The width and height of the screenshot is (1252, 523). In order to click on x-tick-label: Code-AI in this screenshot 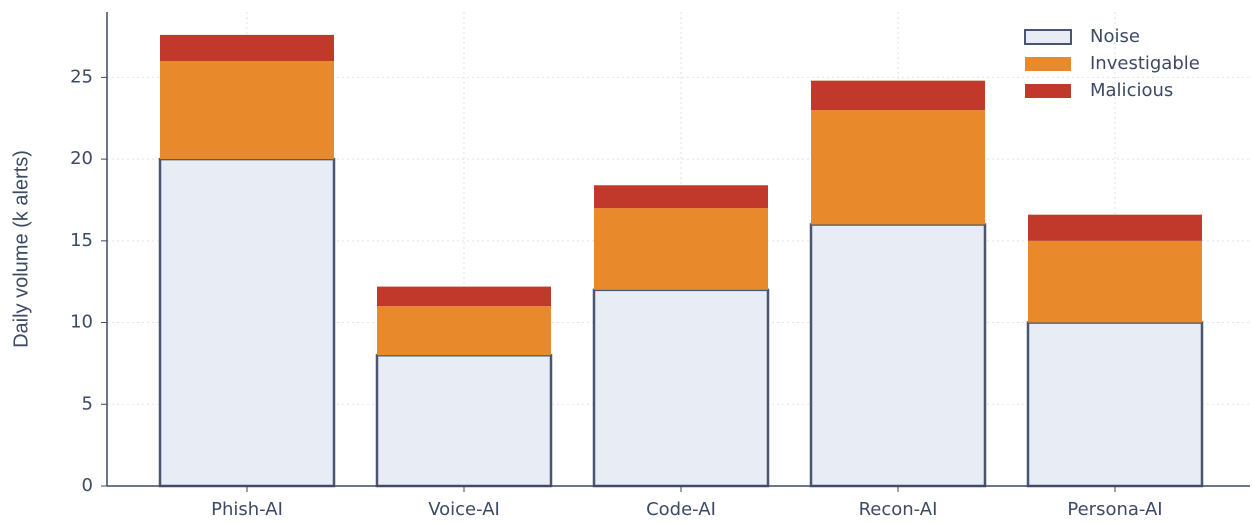, I will do `click(681, 509)`.